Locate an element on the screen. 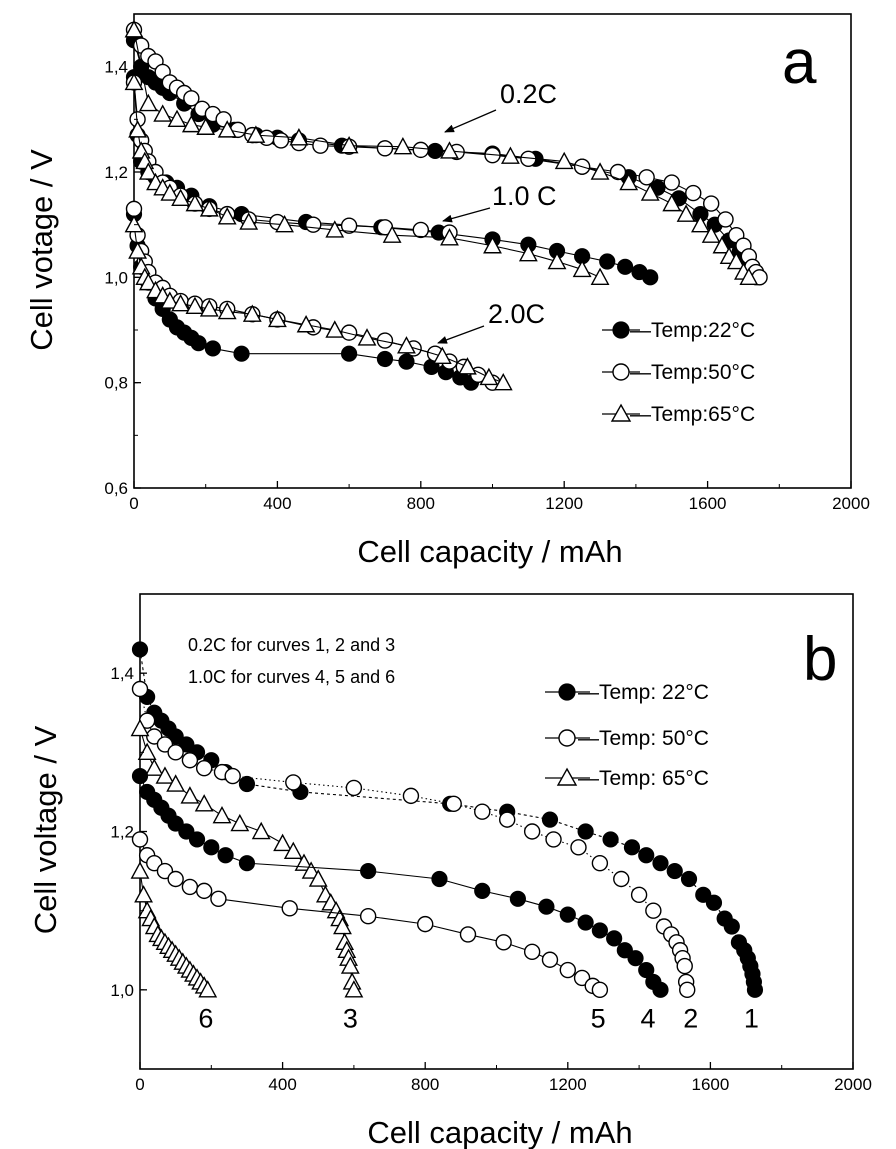 This screenshot has height=1149, width=896. curve-label-2: 2 is located at coordinates (690, 1019).